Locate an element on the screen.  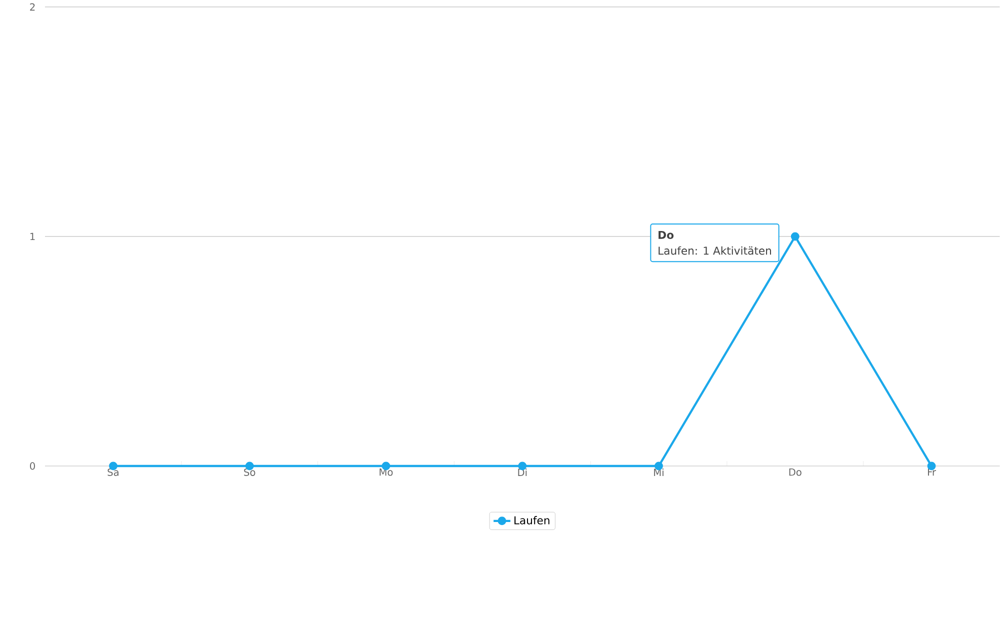
annotation: Do is located at coordinates (666, 235).